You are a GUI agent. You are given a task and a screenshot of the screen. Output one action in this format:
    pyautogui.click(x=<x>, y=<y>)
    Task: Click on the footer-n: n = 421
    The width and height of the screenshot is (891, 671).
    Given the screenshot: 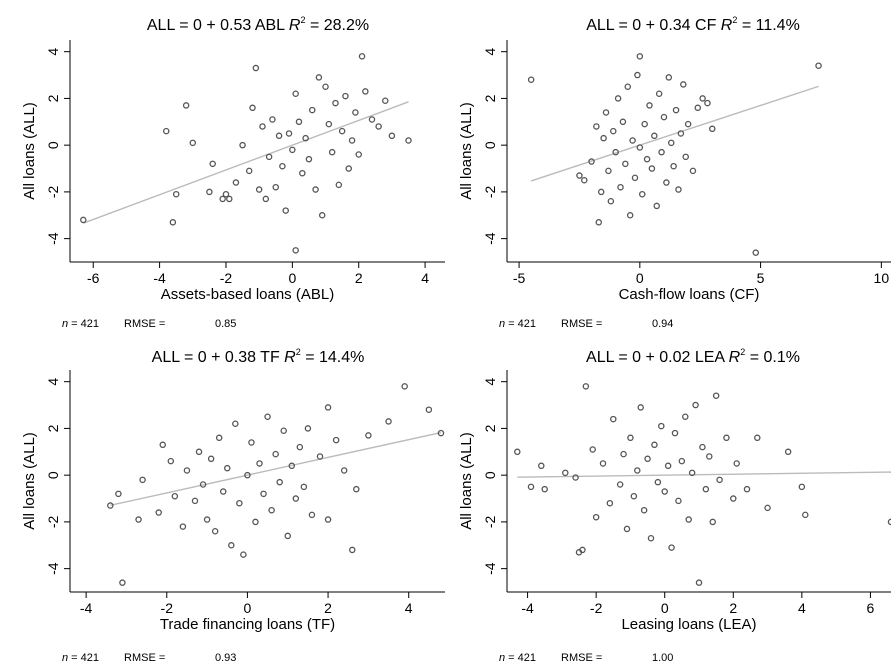 What is the action you would take?
    pyautogui.click(x=517, y=658)
    